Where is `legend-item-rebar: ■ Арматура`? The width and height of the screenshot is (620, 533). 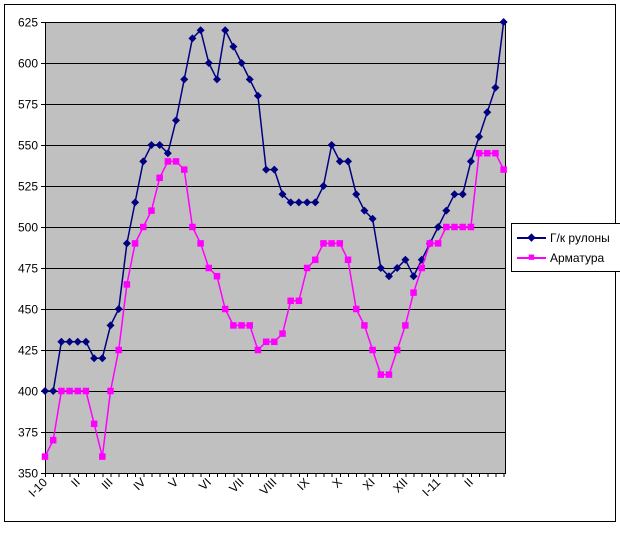 legend-item-rebar: ■ Арматура is located at coordinates (567, 258).